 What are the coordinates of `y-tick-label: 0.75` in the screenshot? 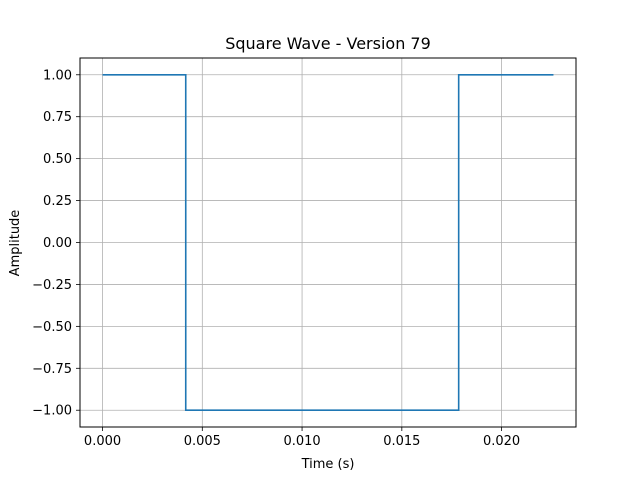 It's located at (57, 117).